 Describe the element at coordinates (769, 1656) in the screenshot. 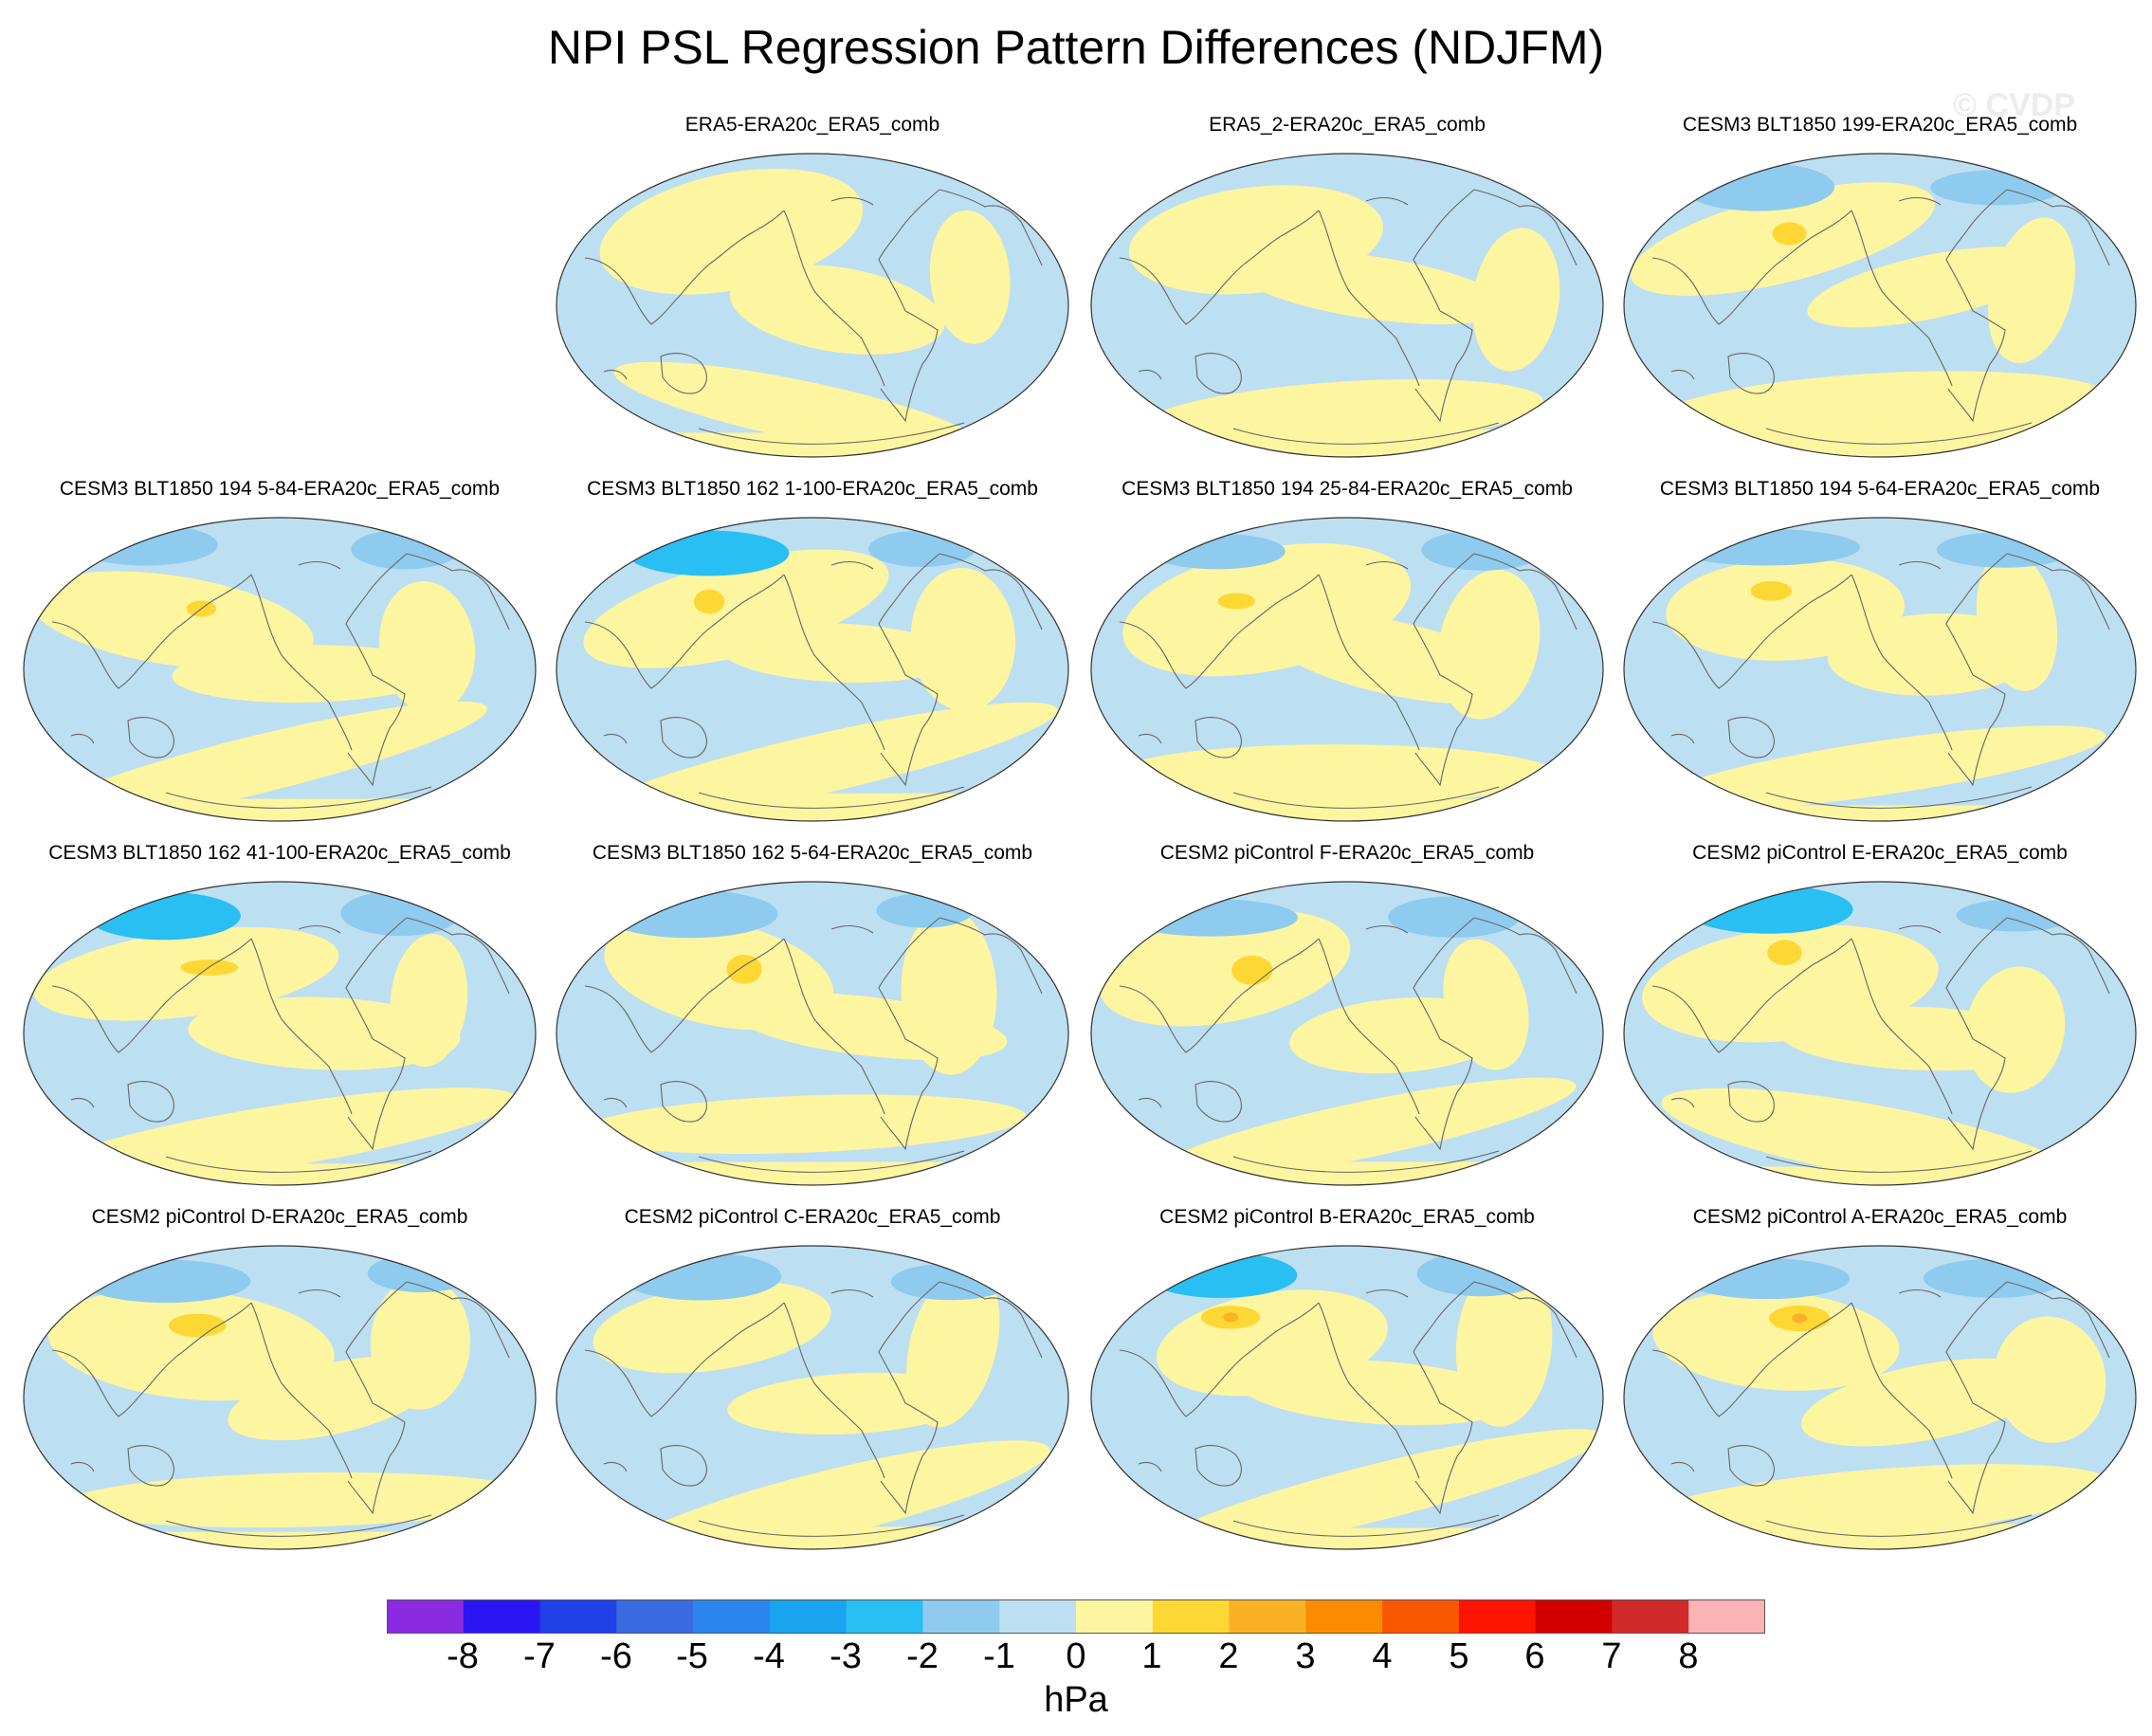

I see `colorbar-tick-label: -4` at that location.